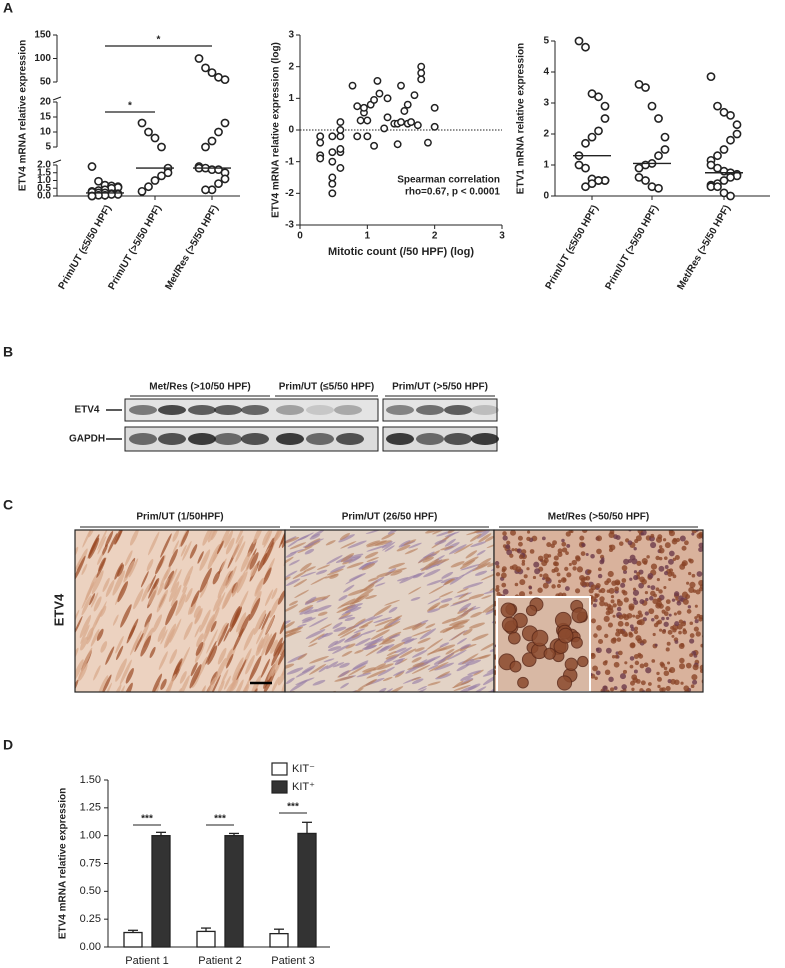 Image resolution: width=785 pixels, height=968 pixels. I want to click on panel-label: C, so click(8, 505).